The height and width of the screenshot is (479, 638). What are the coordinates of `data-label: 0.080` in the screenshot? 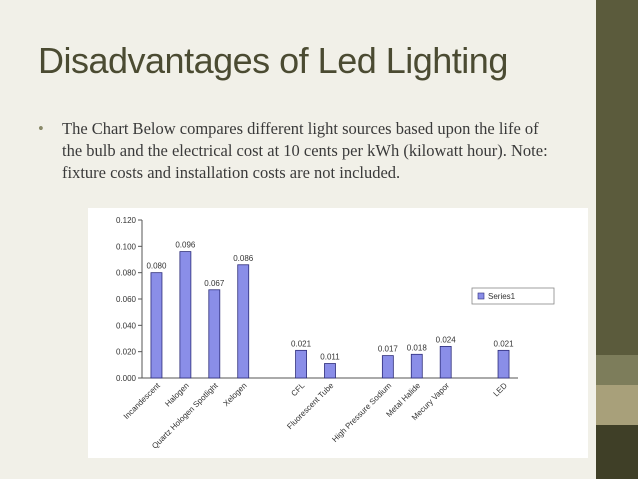 It's located at (156, 266).